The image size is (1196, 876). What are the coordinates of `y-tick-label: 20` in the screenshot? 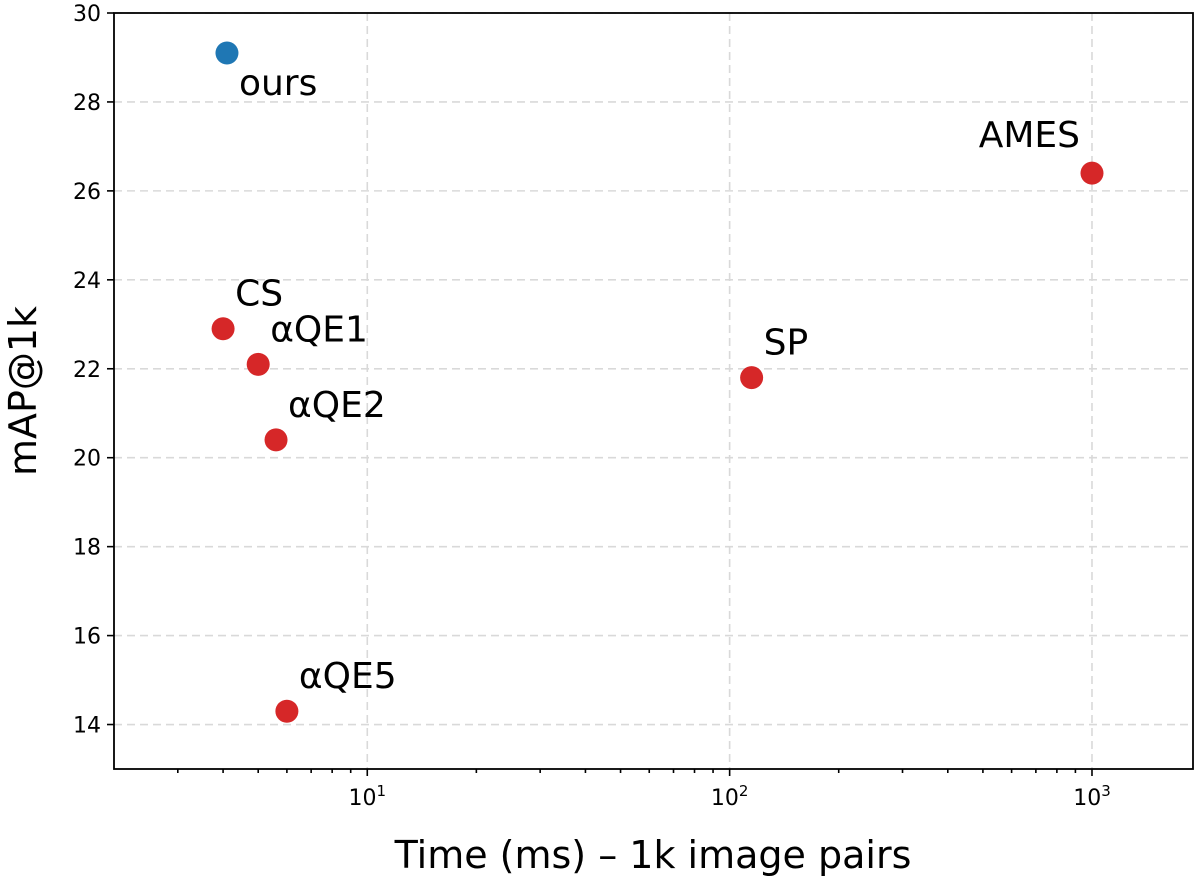 It's located at (87, 459).